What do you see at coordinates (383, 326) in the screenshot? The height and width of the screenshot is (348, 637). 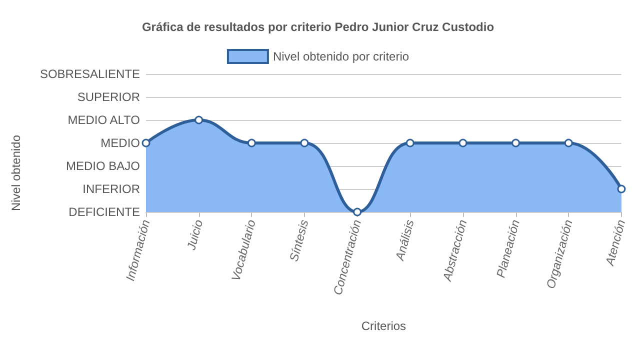 I see `x-axis-title: Criterios` at bounding box center [383, 326].